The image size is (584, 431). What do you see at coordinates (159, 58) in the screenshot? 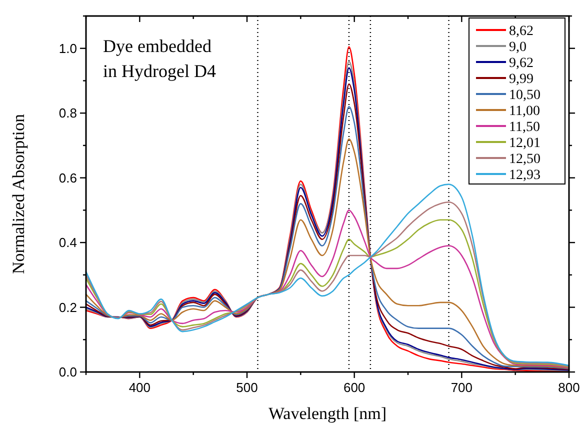
I see `annotation: Dye embedded in Hydrogel D4` at bounding box center [159, 58].